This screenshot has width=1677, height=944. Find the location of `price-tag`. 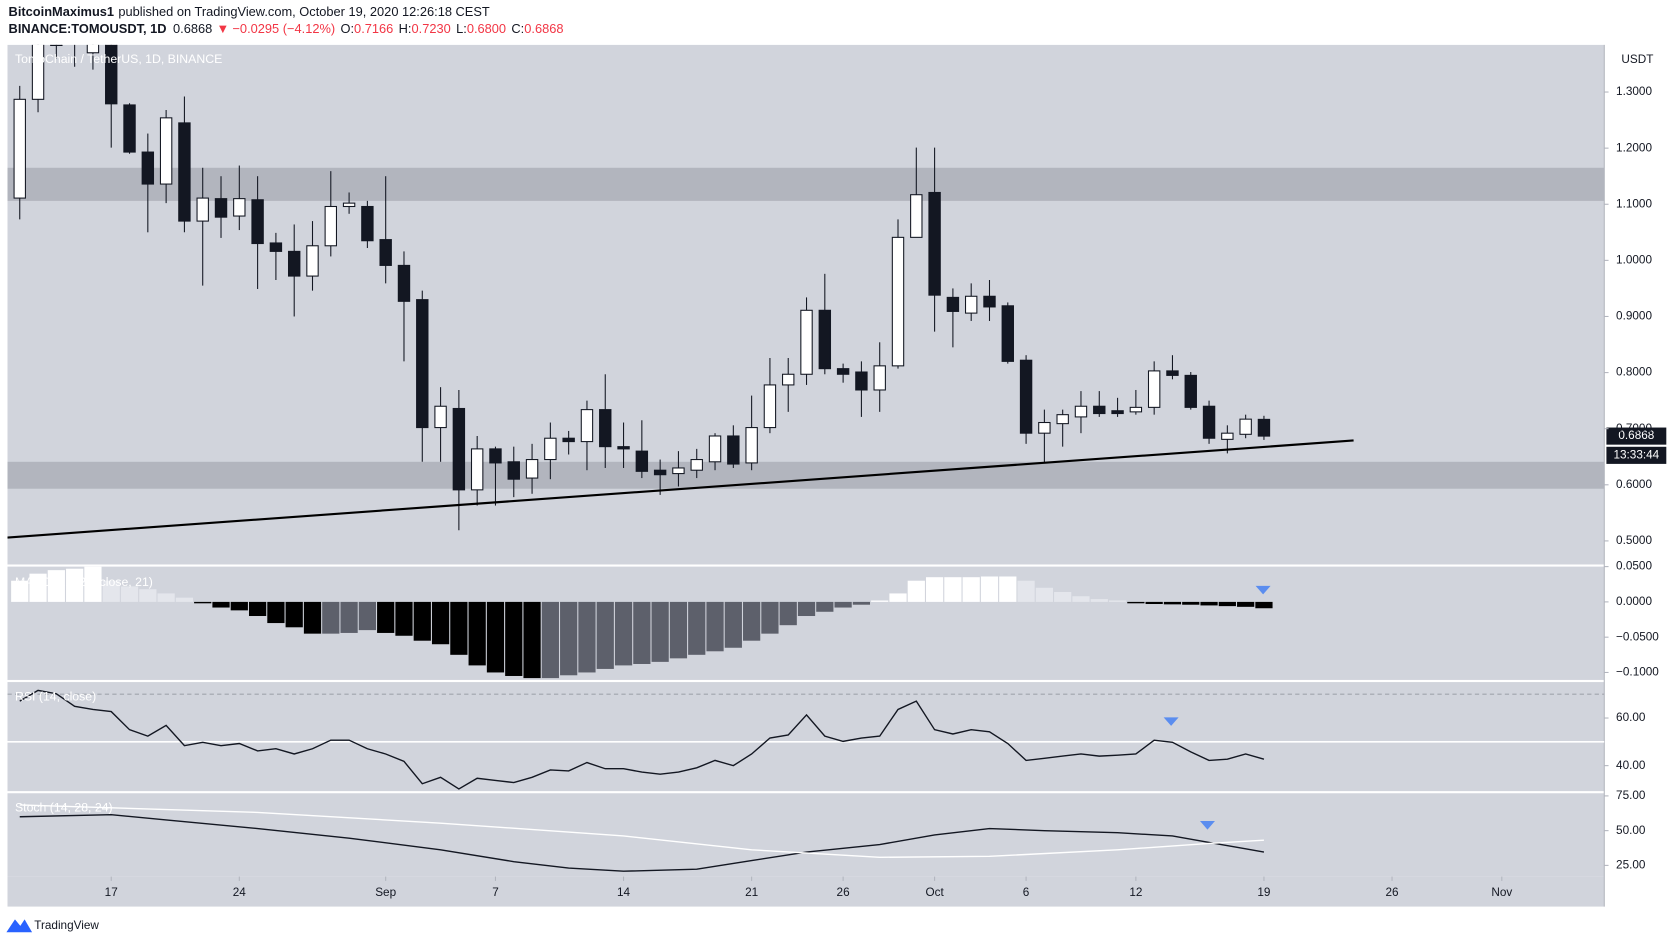

price-tag is located at coordinates (1636, 436).